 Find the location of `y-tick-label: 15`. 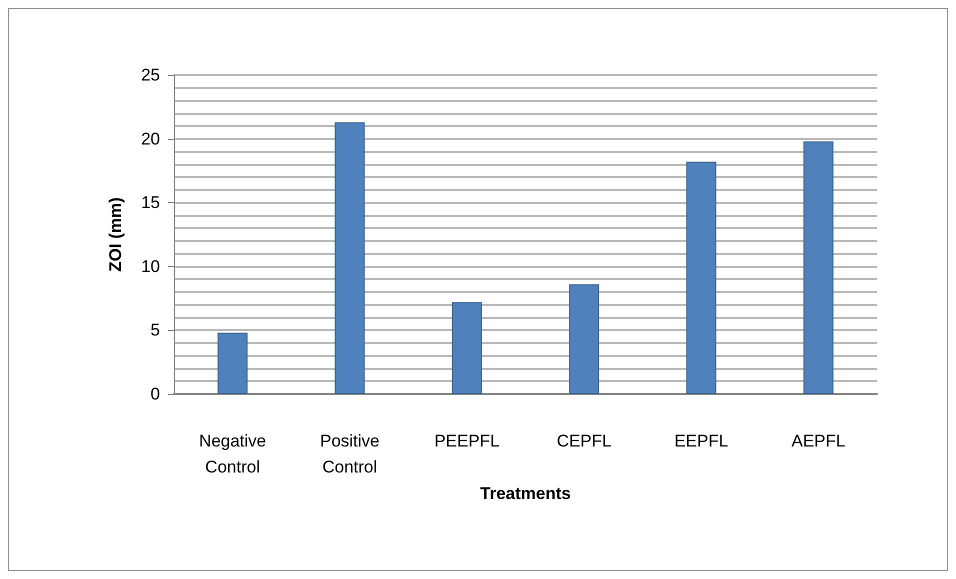

y-tick-label: 15 is located at coordinates (150, 202).